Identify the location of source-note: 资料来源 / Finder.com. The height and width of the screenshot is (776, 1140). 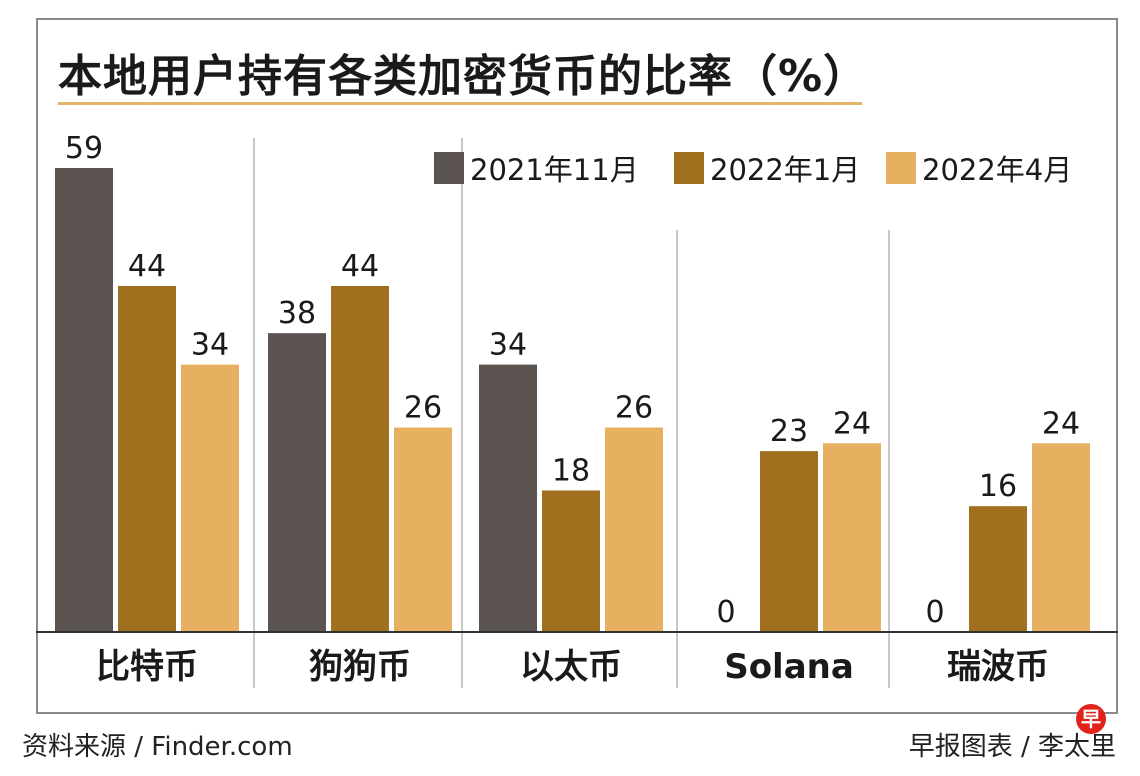
(157, 747).